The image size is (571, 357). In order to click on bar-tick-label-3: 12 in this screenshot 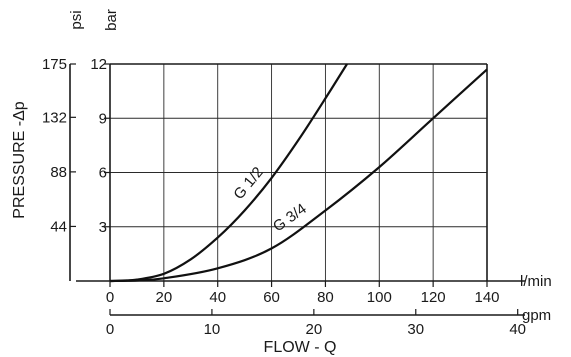, I will do `click(98, 64)`.